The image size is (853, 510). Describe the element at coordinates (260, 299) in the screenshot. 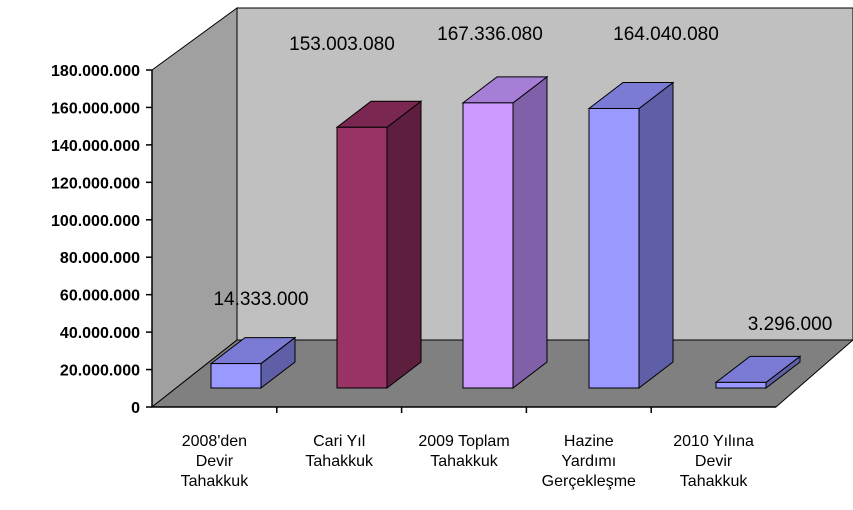

I see `data-label: 14.333.000` at that location.